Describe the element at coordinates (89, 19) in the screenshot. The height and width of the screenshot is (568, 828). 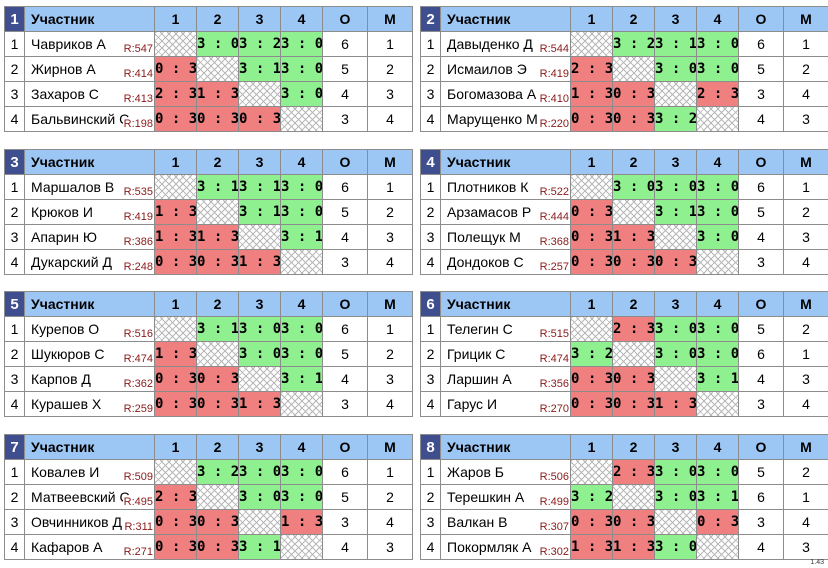
I see `participant-header: Участник` at that location.